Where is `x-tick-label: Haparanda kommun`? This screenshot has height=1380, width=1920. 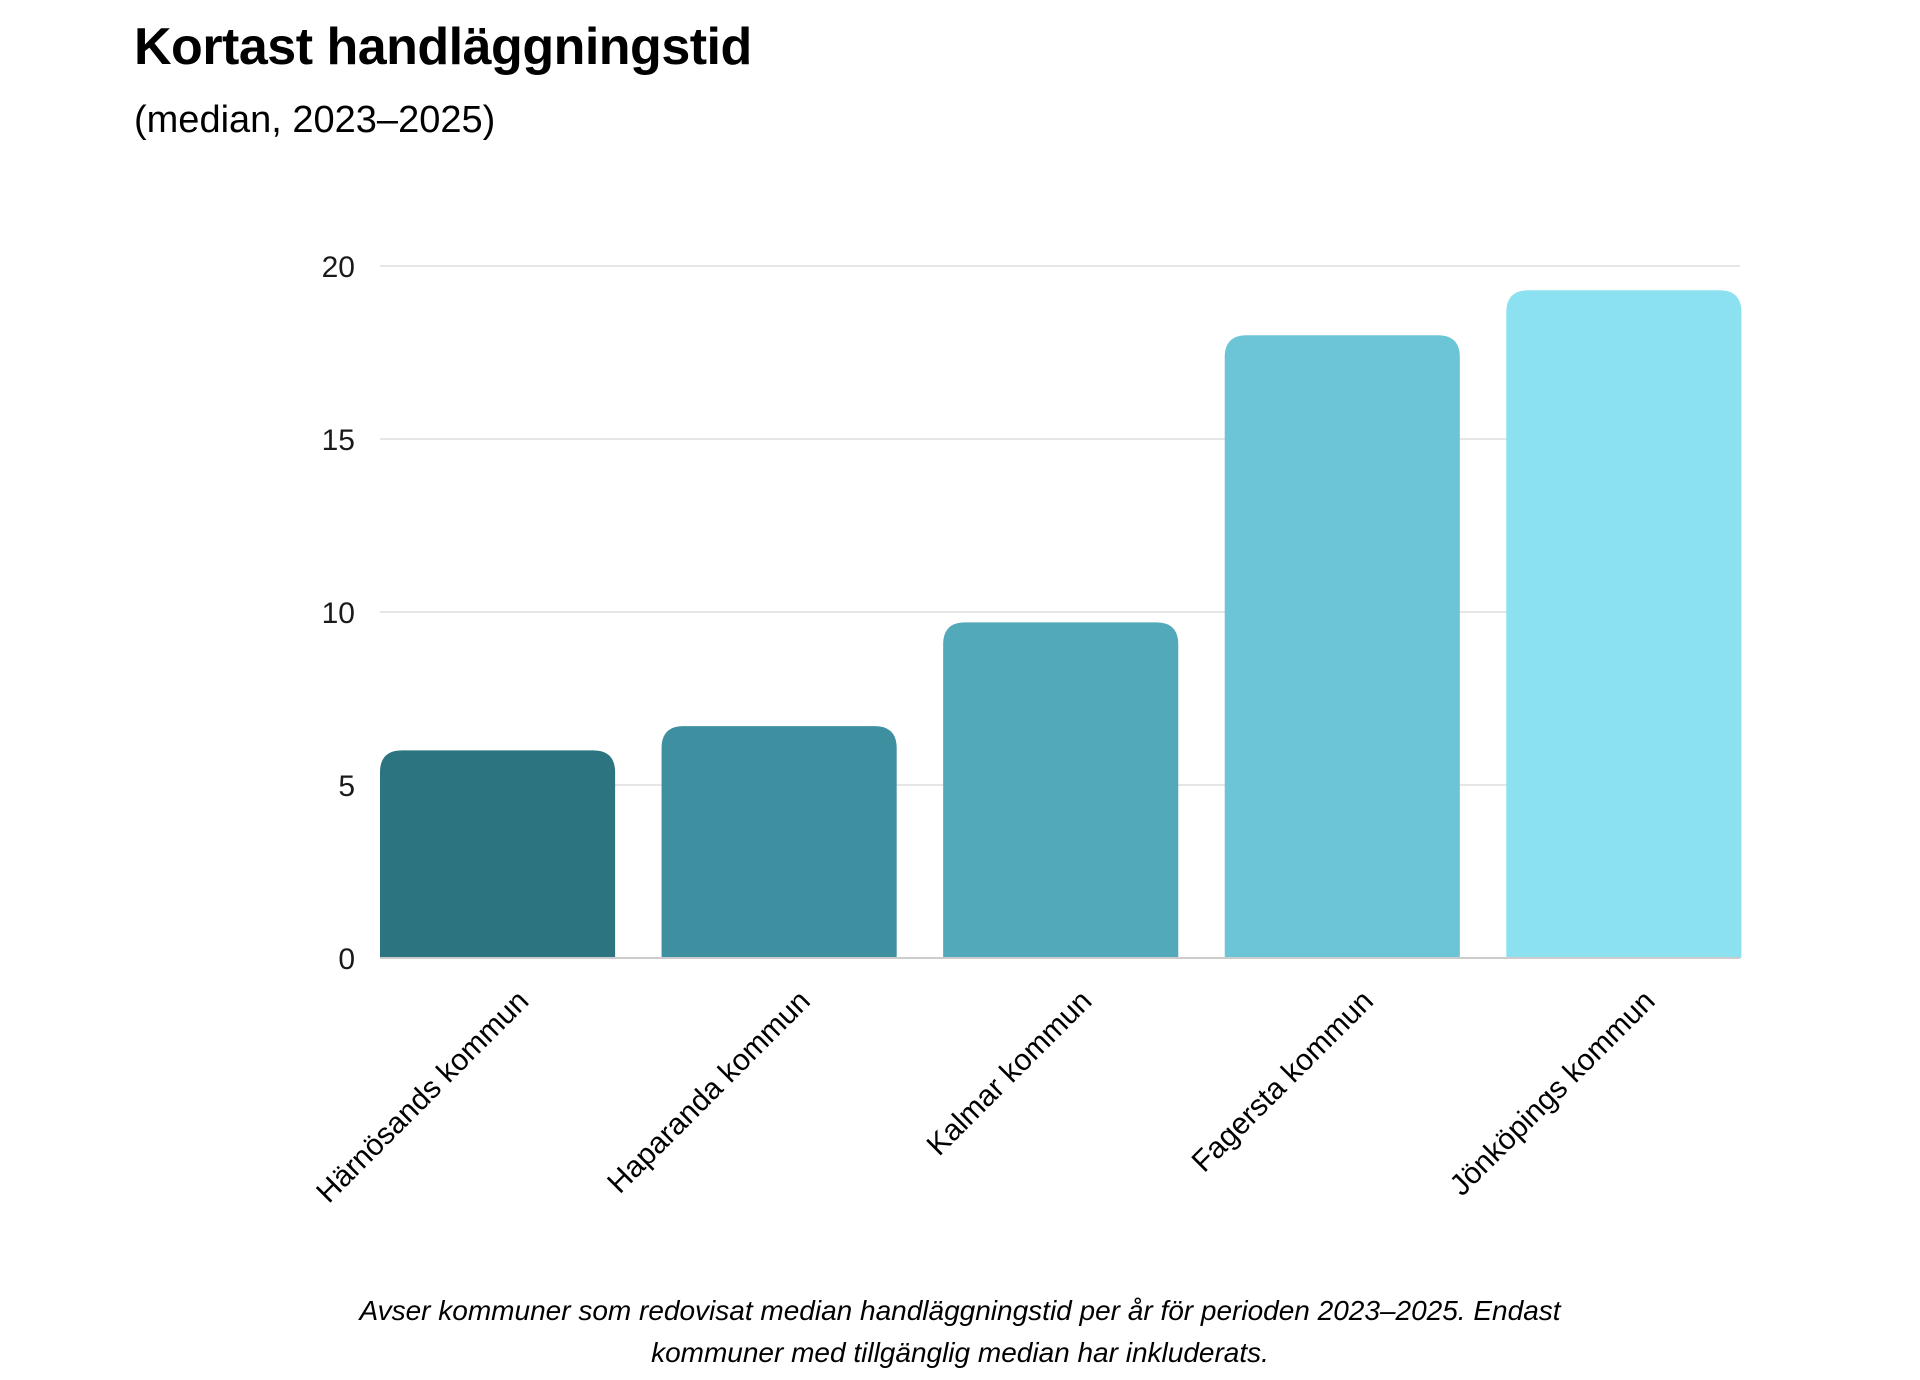
x-tick-label: Haparanda kommun is located at coordinates (709, 1092).